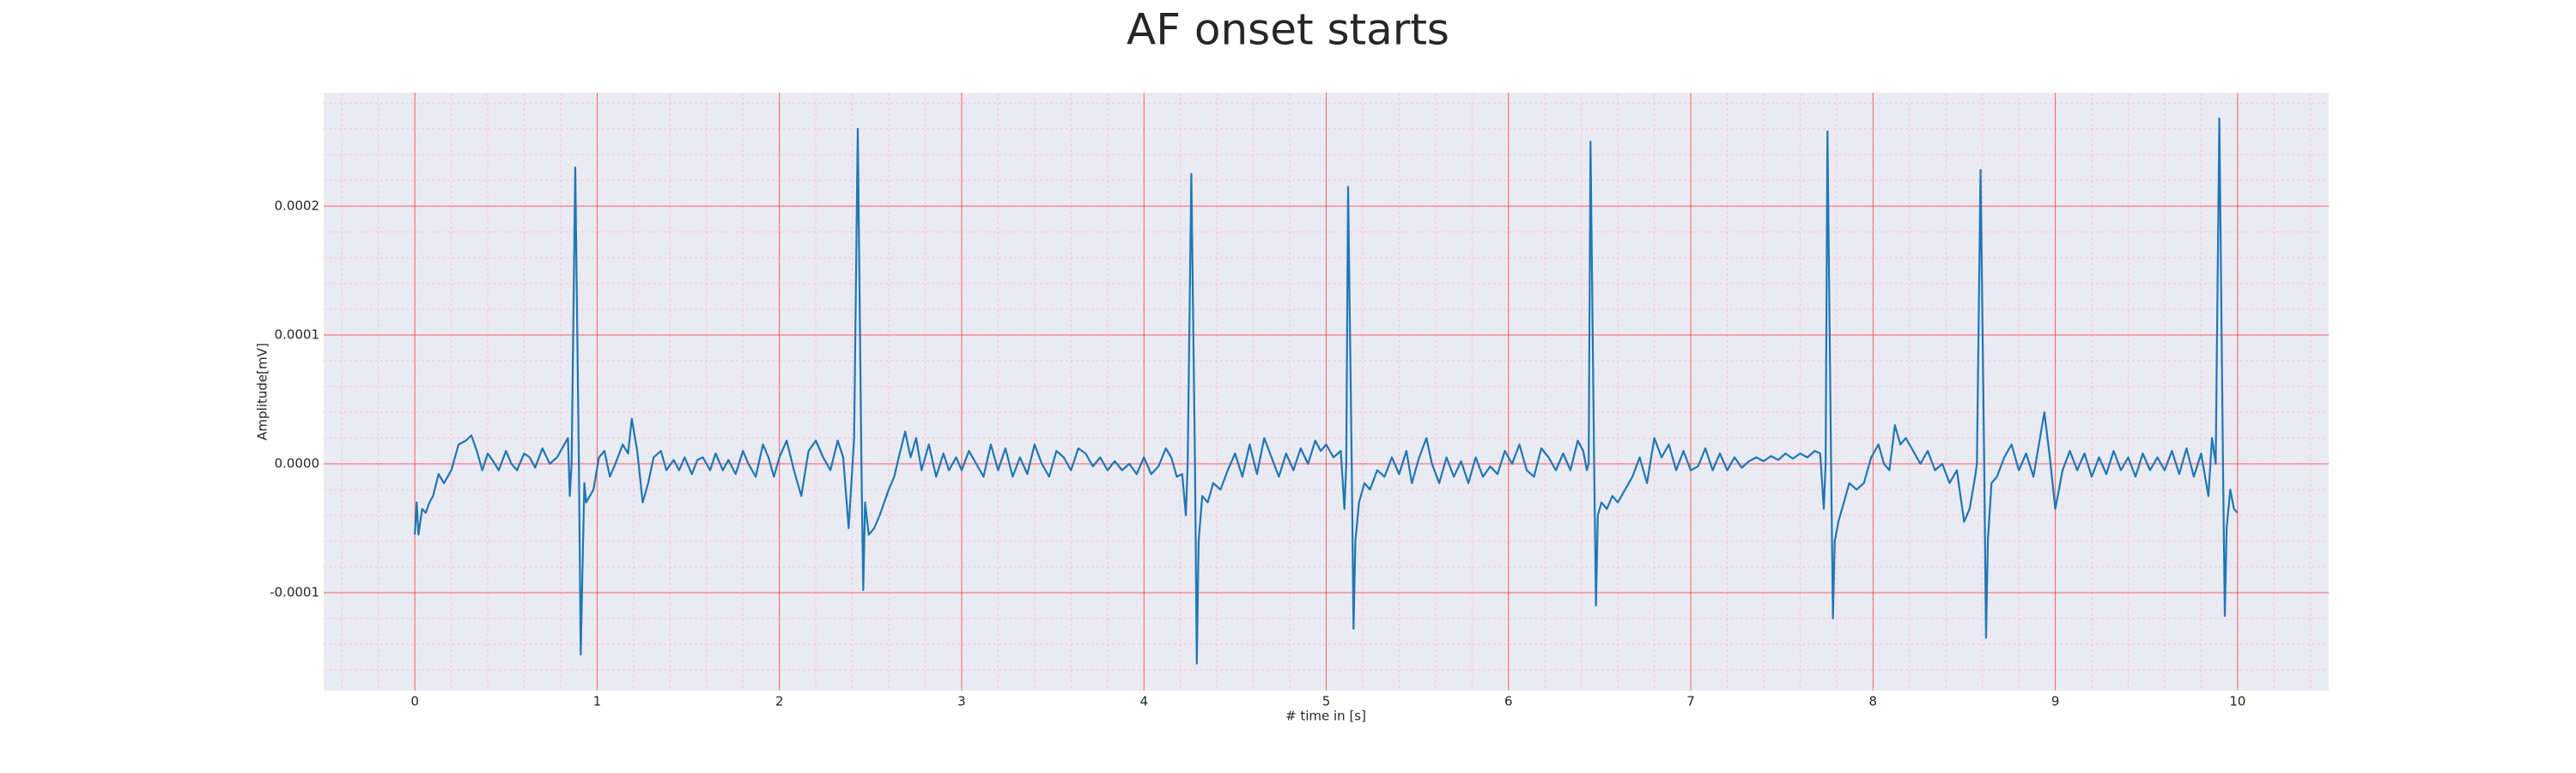 The height and width of the screenshot is (773, 2576). Describe the element at coordinates (297, 206) in the screenshot. I see `y-tick-label: 0.0002` at that location.